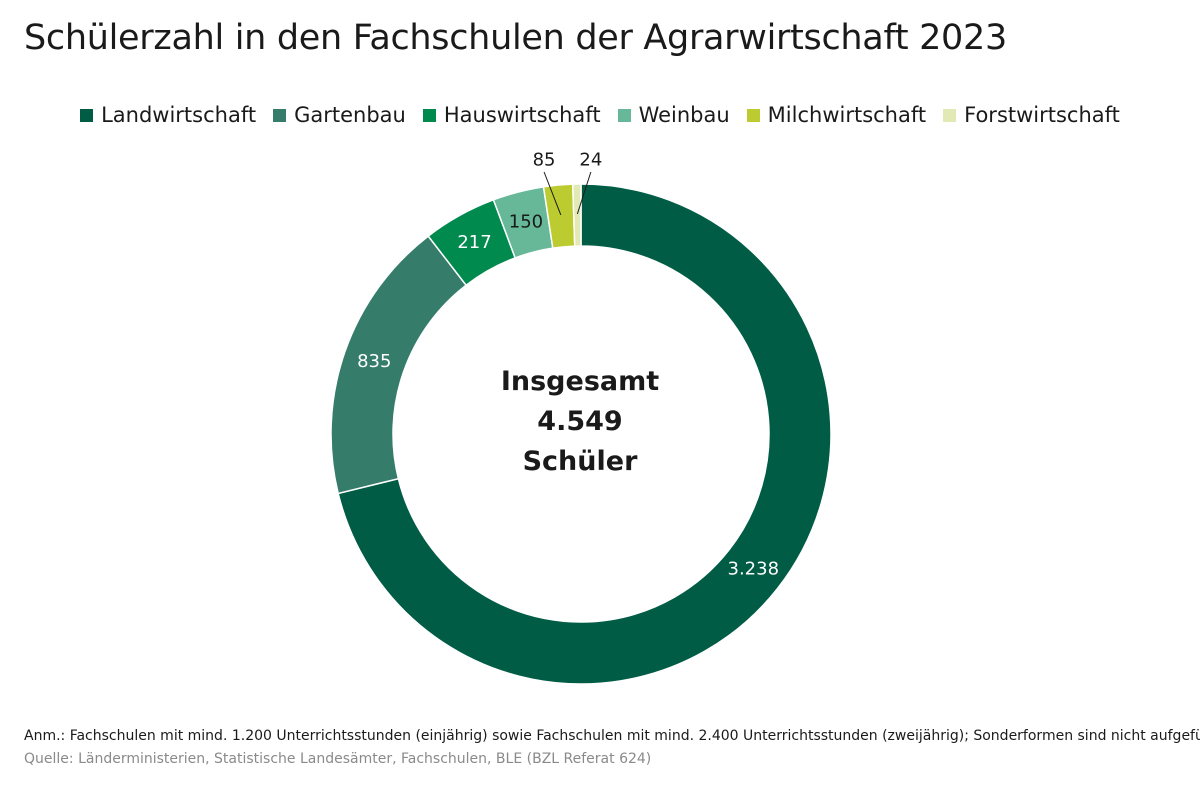  I want to click on legend-label: Landwirtschaft, so click(179, 115).